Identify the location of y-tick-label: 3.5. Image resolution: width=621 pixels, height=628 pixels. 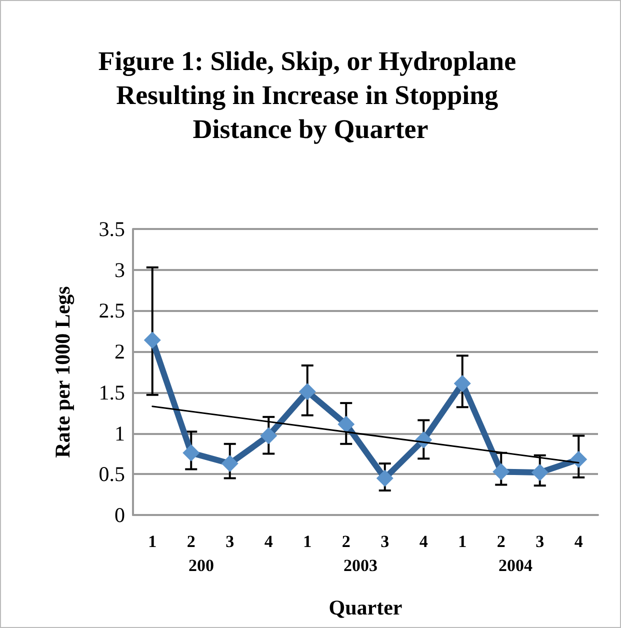
(111, 229).